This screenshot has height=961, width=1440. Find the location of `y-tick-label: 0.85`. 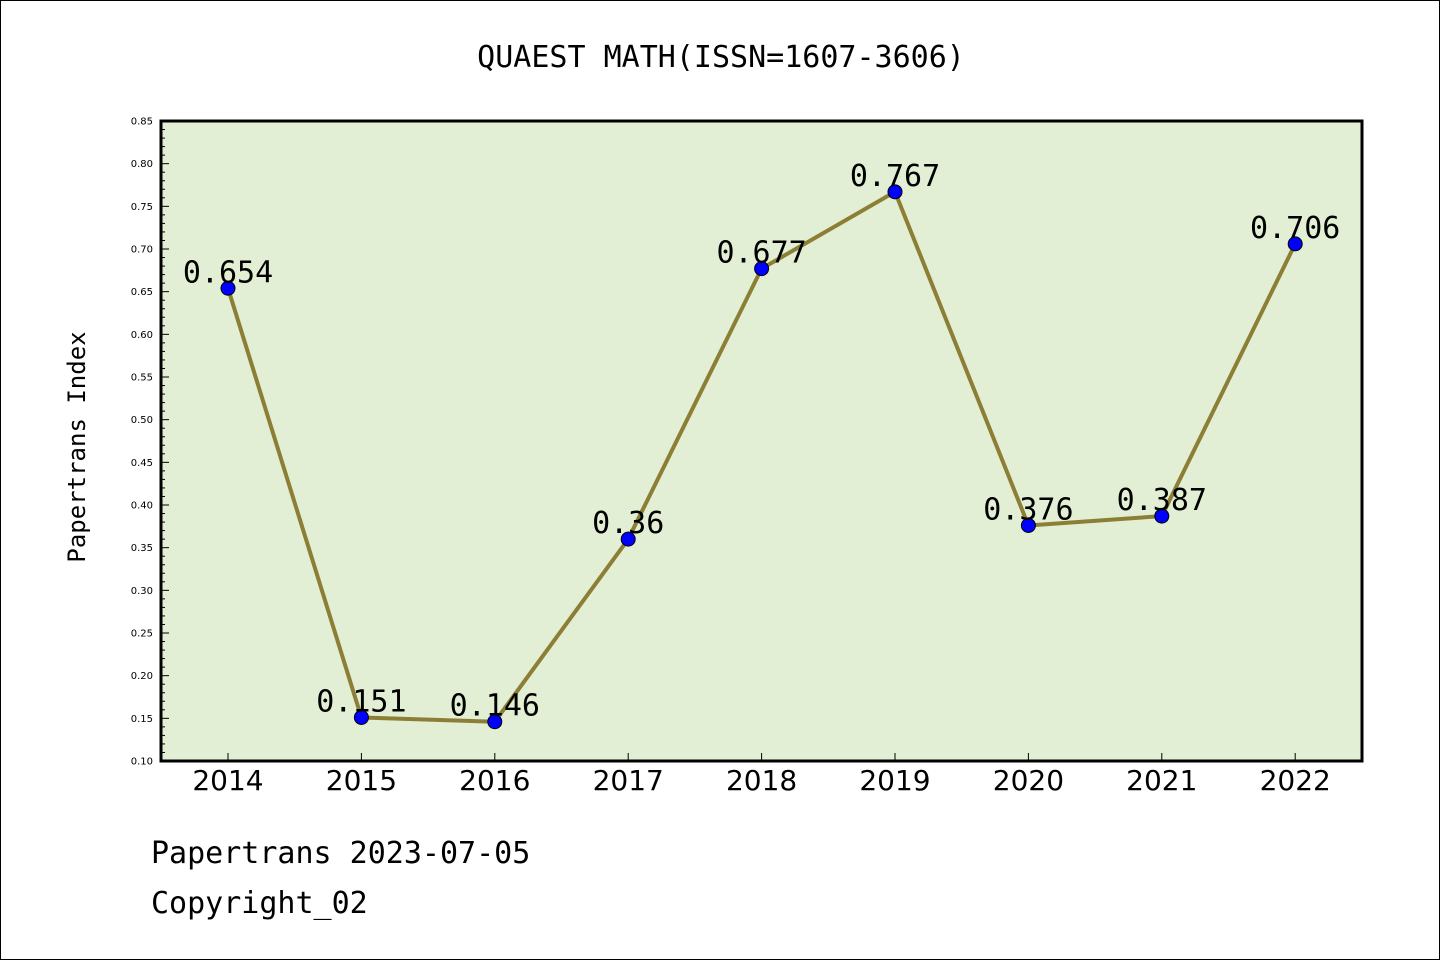

y-tick-label: 0.85 is located at coordinates (142, 122).